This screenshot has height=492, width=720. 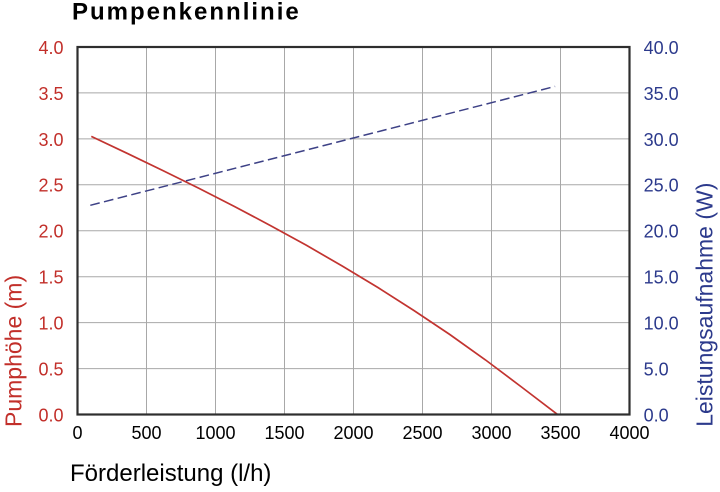 What do you see at coordinates (629, 433) in the screenshot?
I see `svg-text: 4000` at bounding box center [629, 433].